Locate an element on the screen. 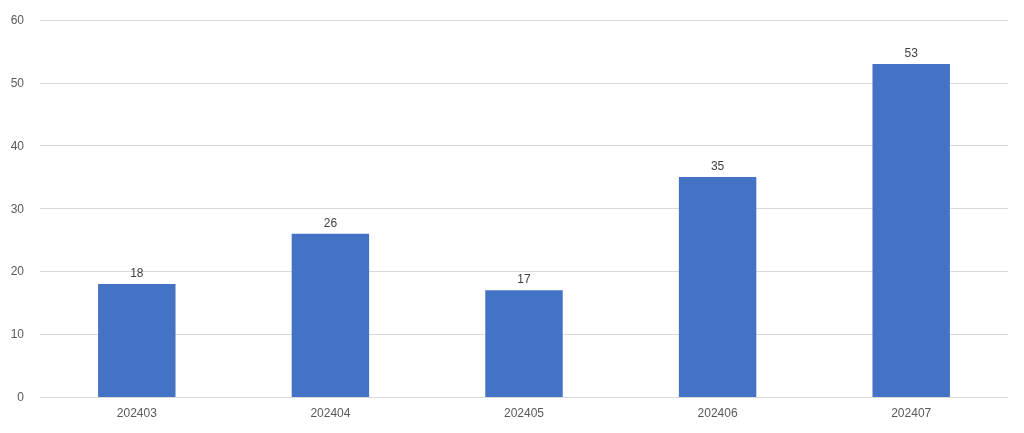 This screenshot has height=433, width=1024. y-tick-label: 0 is located at coordinates (21, 397).